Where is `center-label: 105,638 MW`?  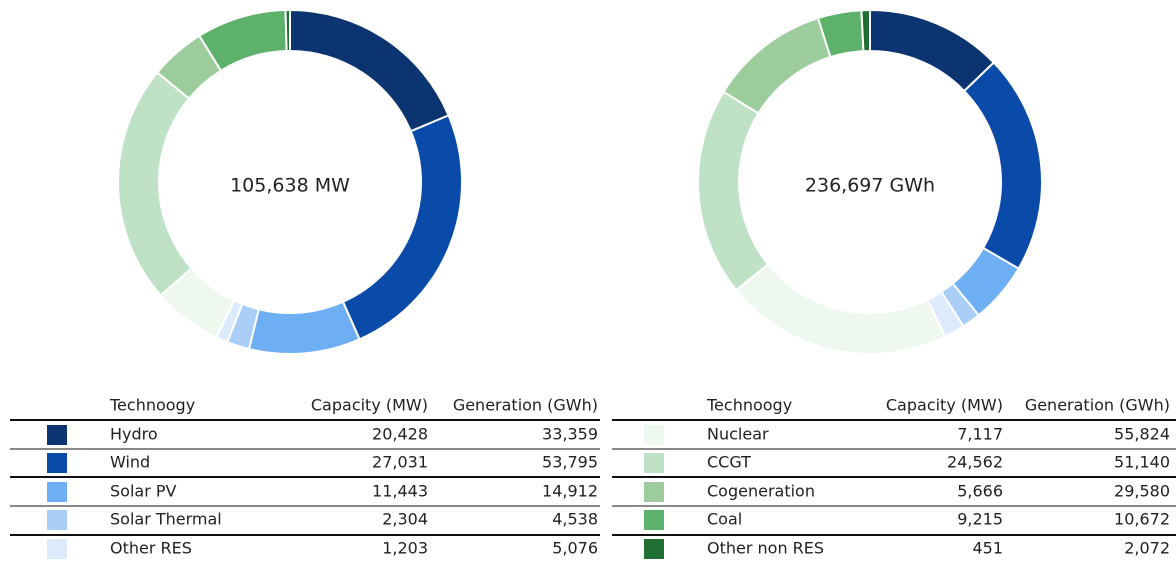 center-label: 105,638 MW is located at coordinates (290, 186).